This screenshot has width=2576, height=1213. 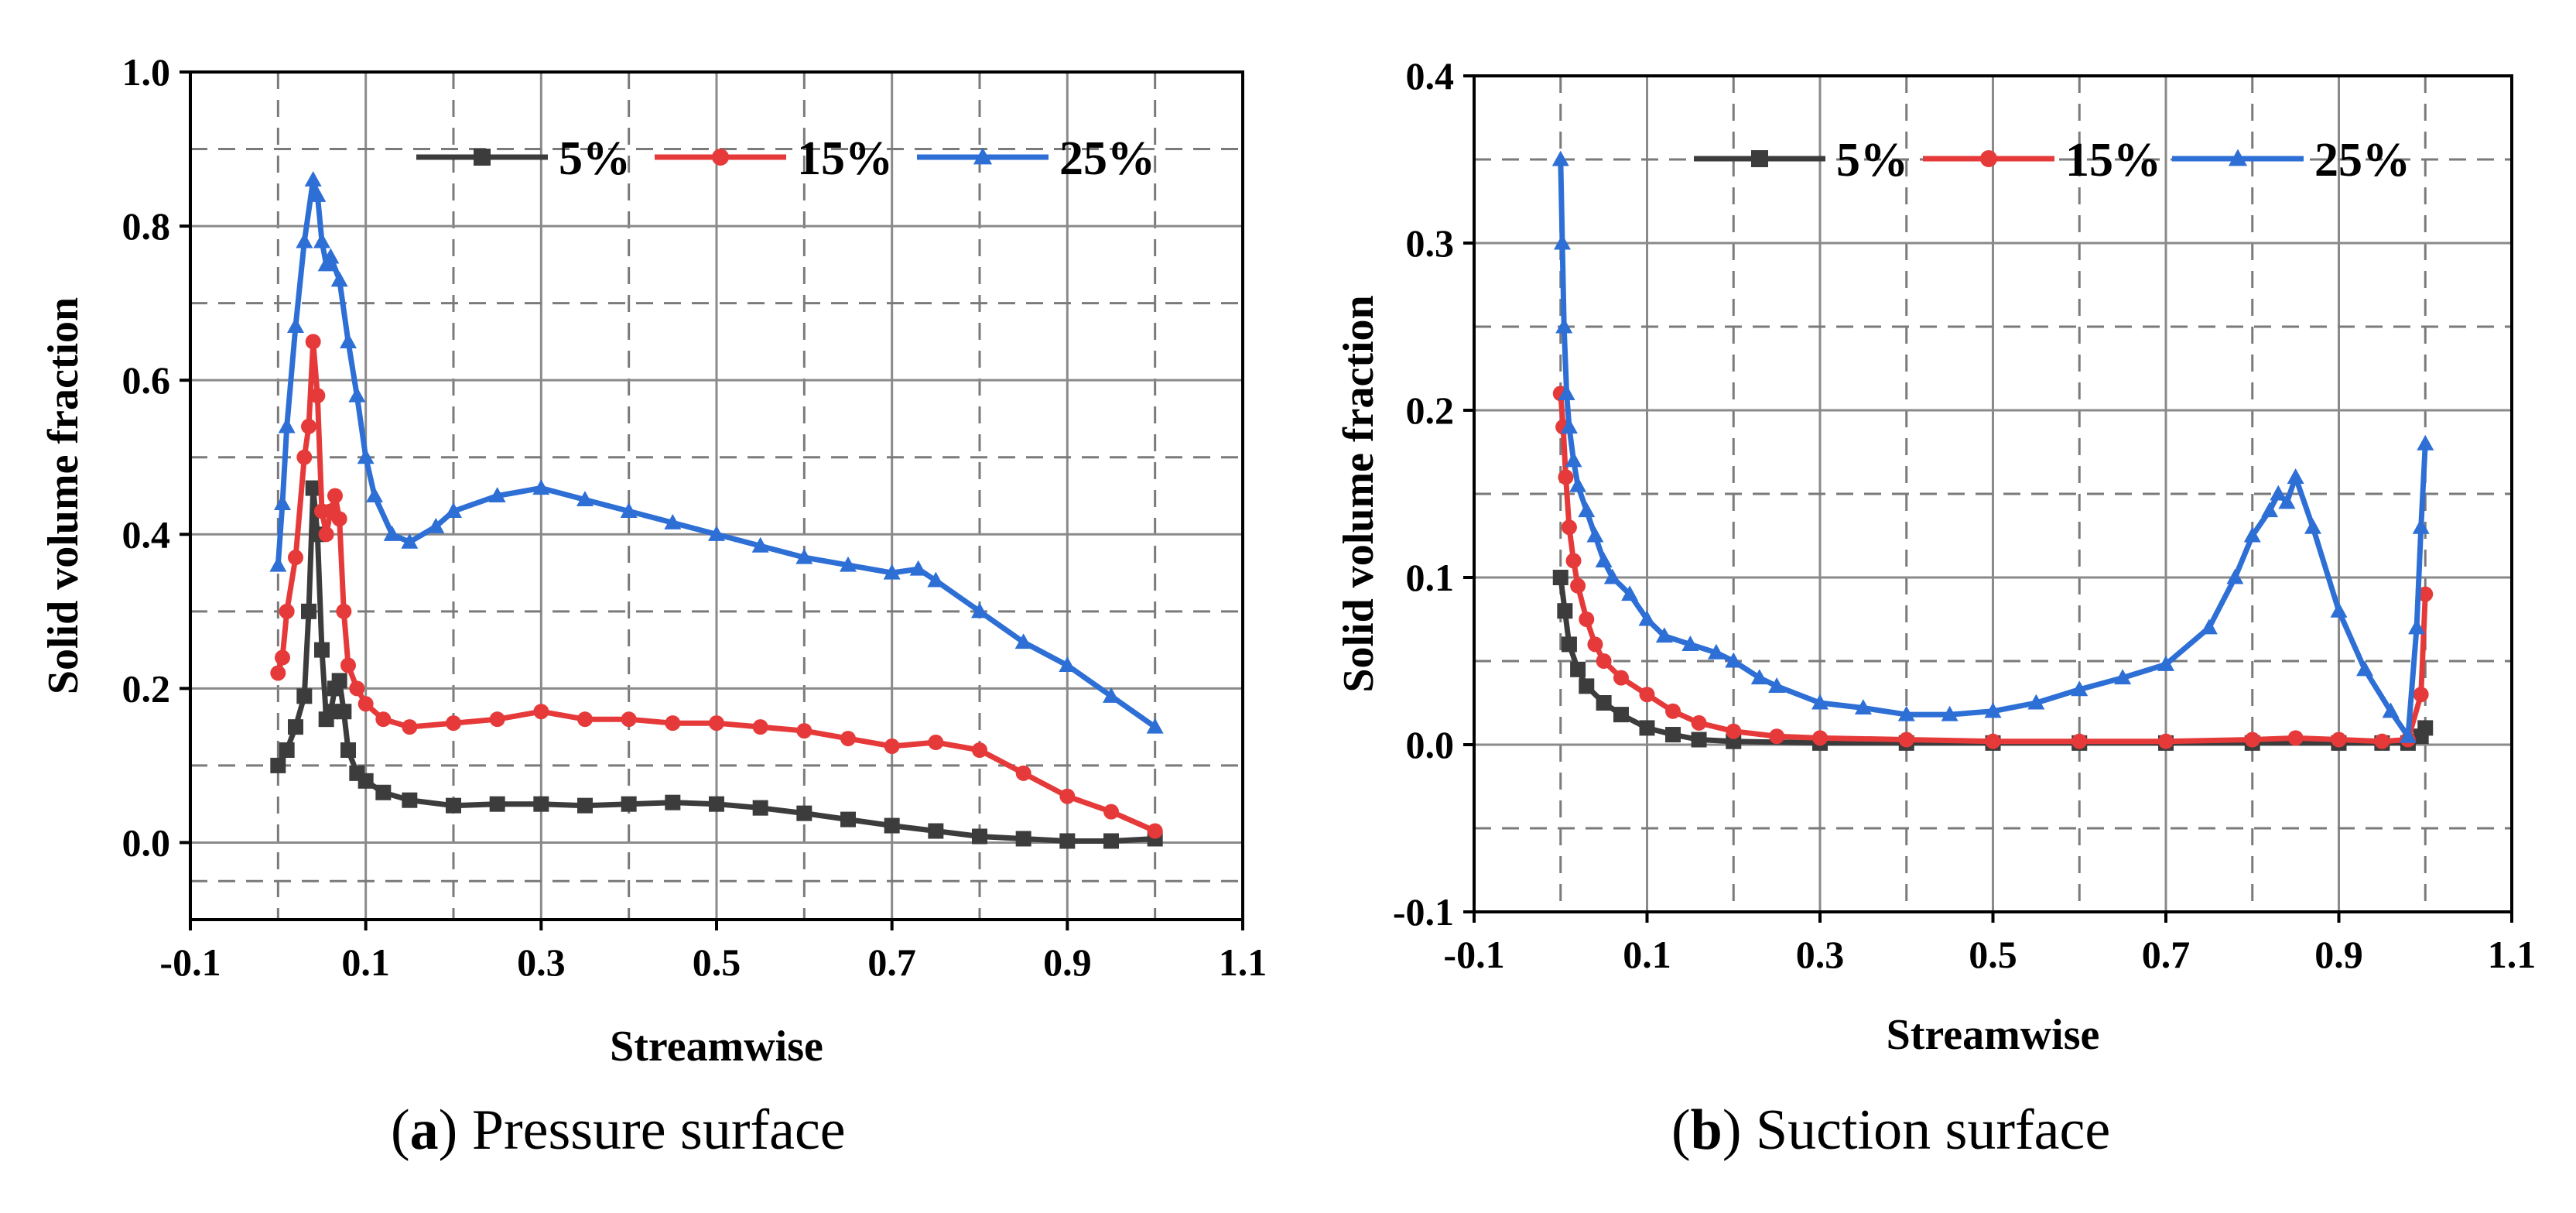 I want to click on caption-text: Pressure surface, so click(x=659, y=1130).